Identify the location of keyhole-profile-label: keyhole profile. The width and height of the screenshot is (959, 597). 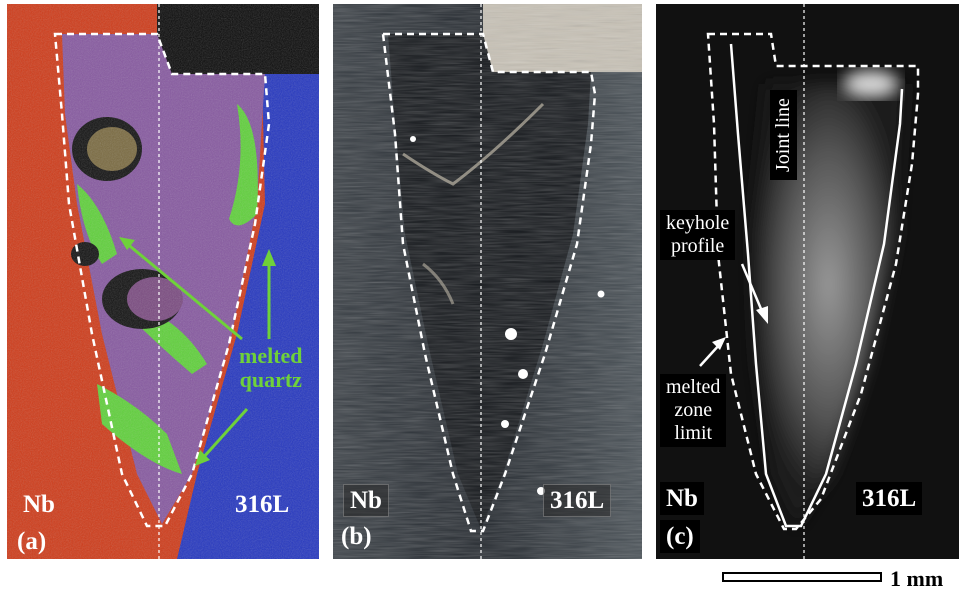
(698, 235).